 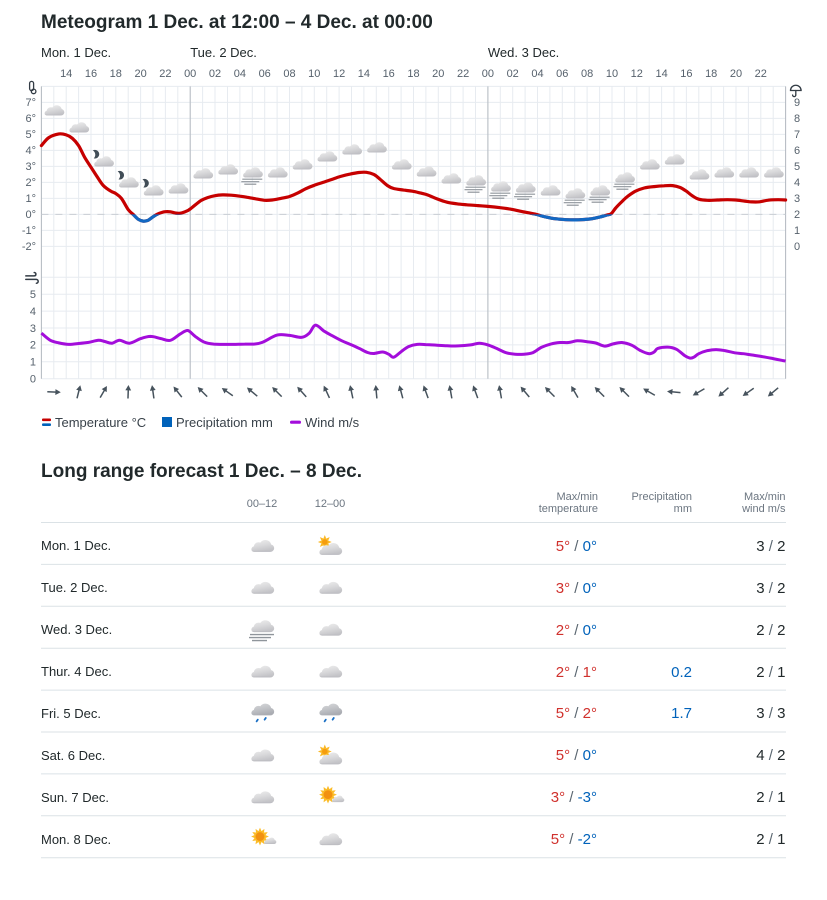 I want to click on svg-text: 1°, so click(x=30, y=199).